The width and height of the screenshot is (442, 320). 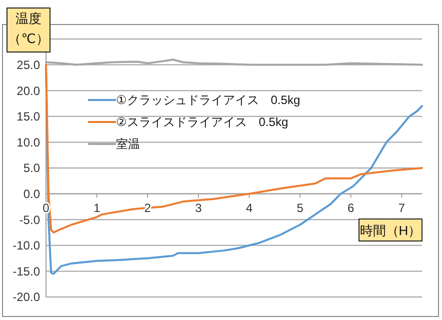 I want to click on x-tick-label: 3, so click(x=198, y=207).